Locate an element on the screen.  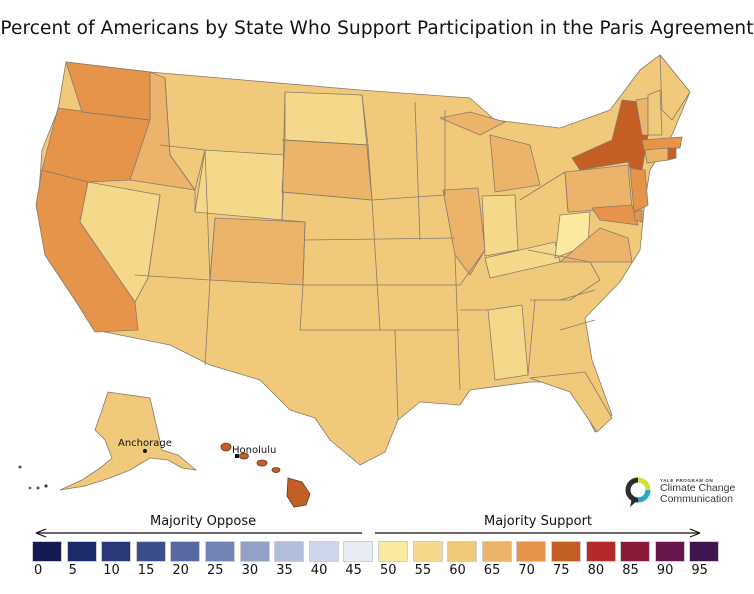
state-virginia is located at coordinates (596, 245).